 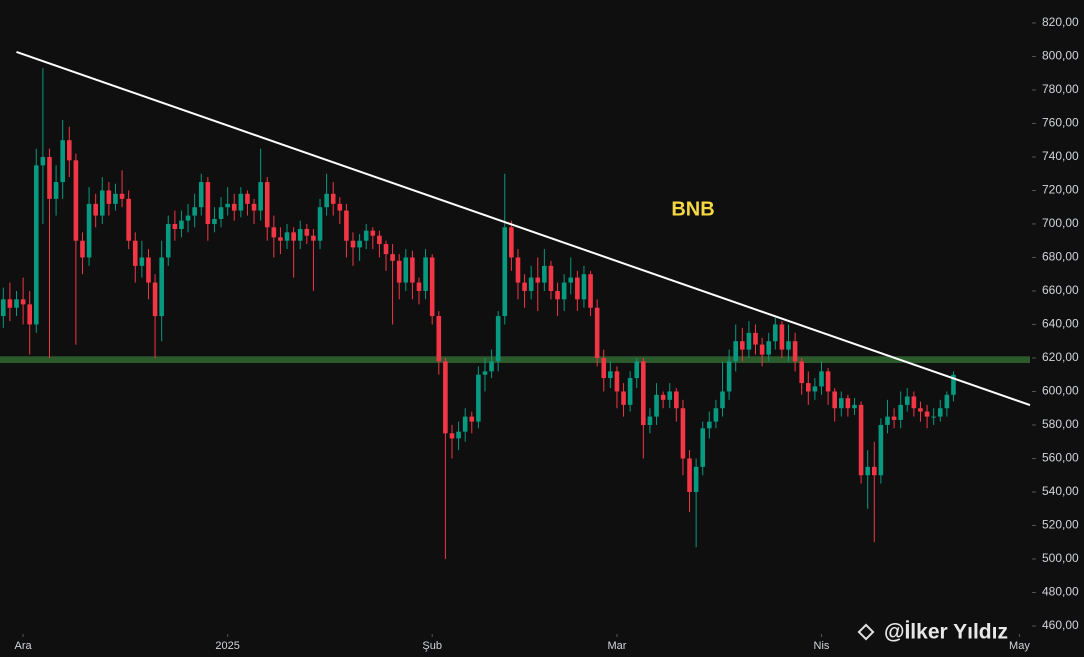 I want to click on y-tick-label: 560,00, so click(x=1060, y=458).